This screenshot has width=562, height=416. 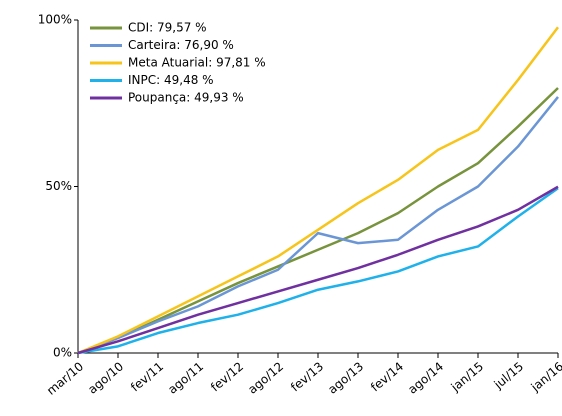 What do you see at coordinates (62, 353) in the screenshot?
I see `y-tick-label: 0%` at bounding box center [62, 353].